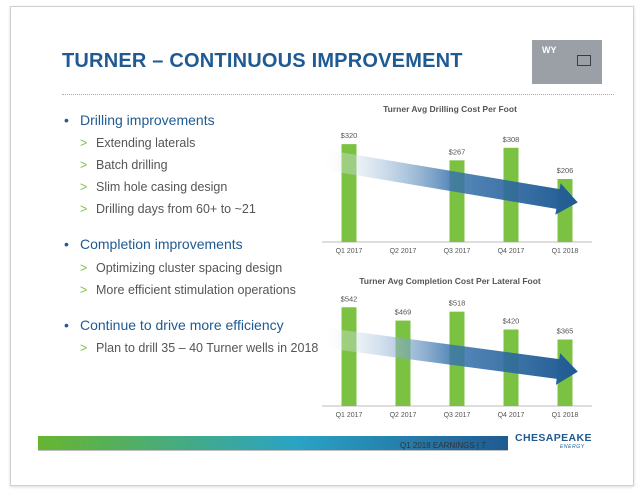 The height and width of the screenshot is (491, 640). What do you see at coordinates (147, 120) in the screenshot?
I see `bullet-text: Drilling improvements` at bounding box center [147, 120].